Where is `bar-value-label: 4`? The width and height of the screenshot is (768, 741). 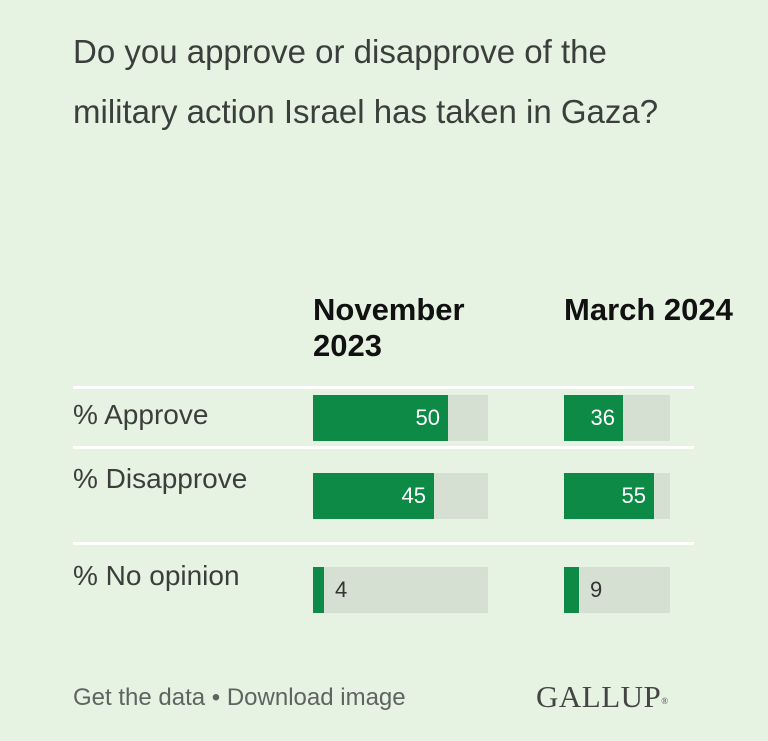 bar-value-label: 4 is located at coordinates (341, 589).